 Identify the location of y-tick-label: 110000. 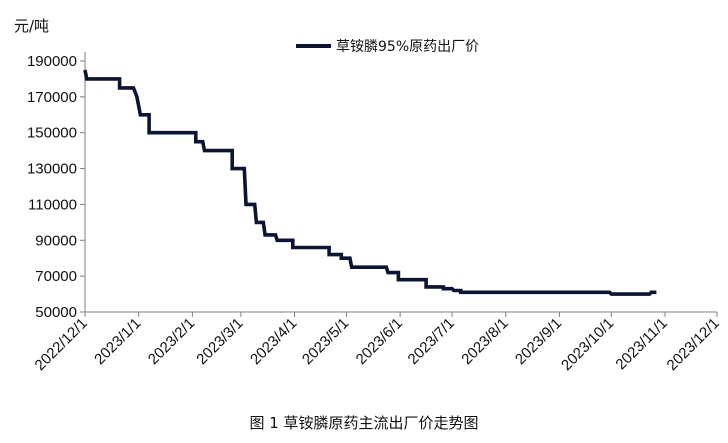
(52, 204).